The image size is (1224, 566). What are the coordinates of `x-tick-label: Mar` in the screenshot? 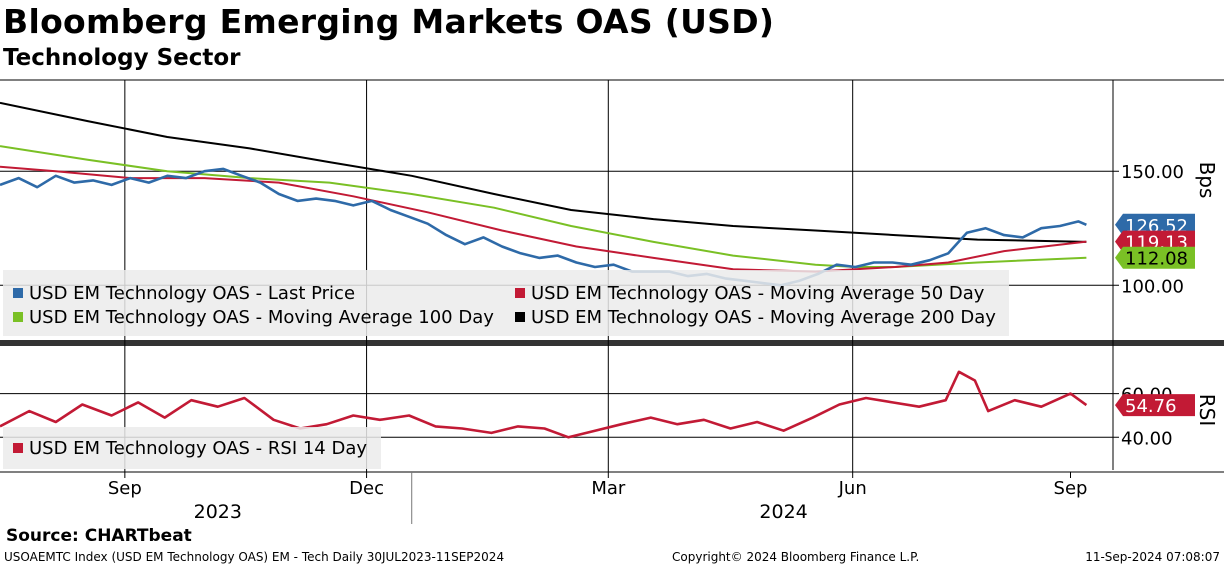 It's located at (608, 488).